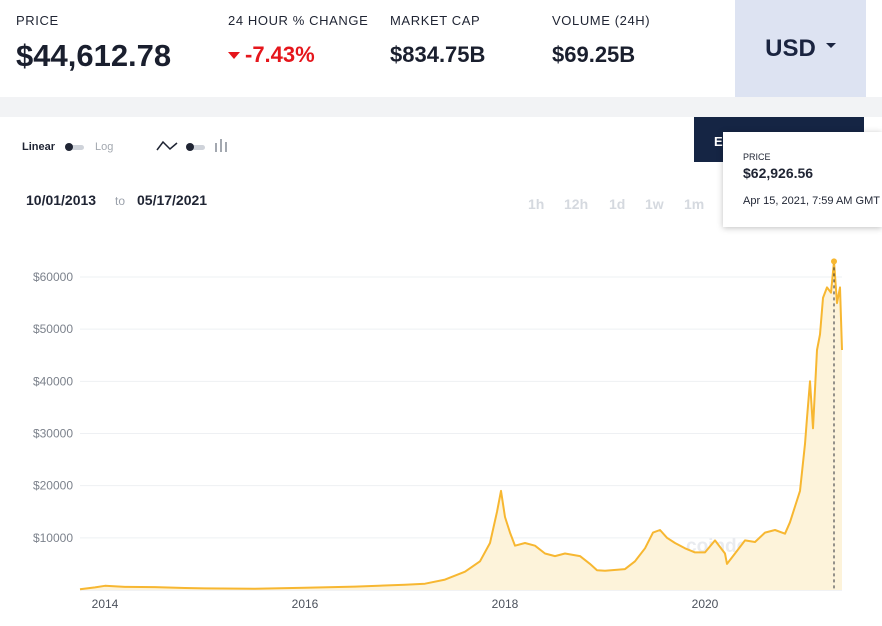  Describe the element at coordinates (53, 381) in the screenshot. I see `y-tick-label: $40000` at that location.